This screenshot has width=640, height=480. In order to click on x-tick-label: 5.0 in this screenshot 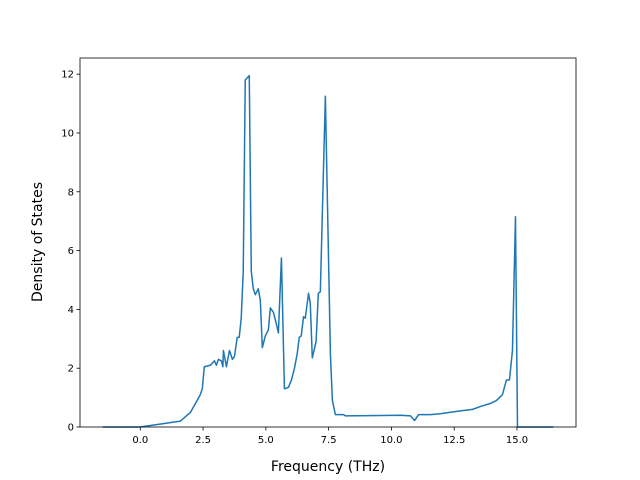, I will do `click(266, 440)`.